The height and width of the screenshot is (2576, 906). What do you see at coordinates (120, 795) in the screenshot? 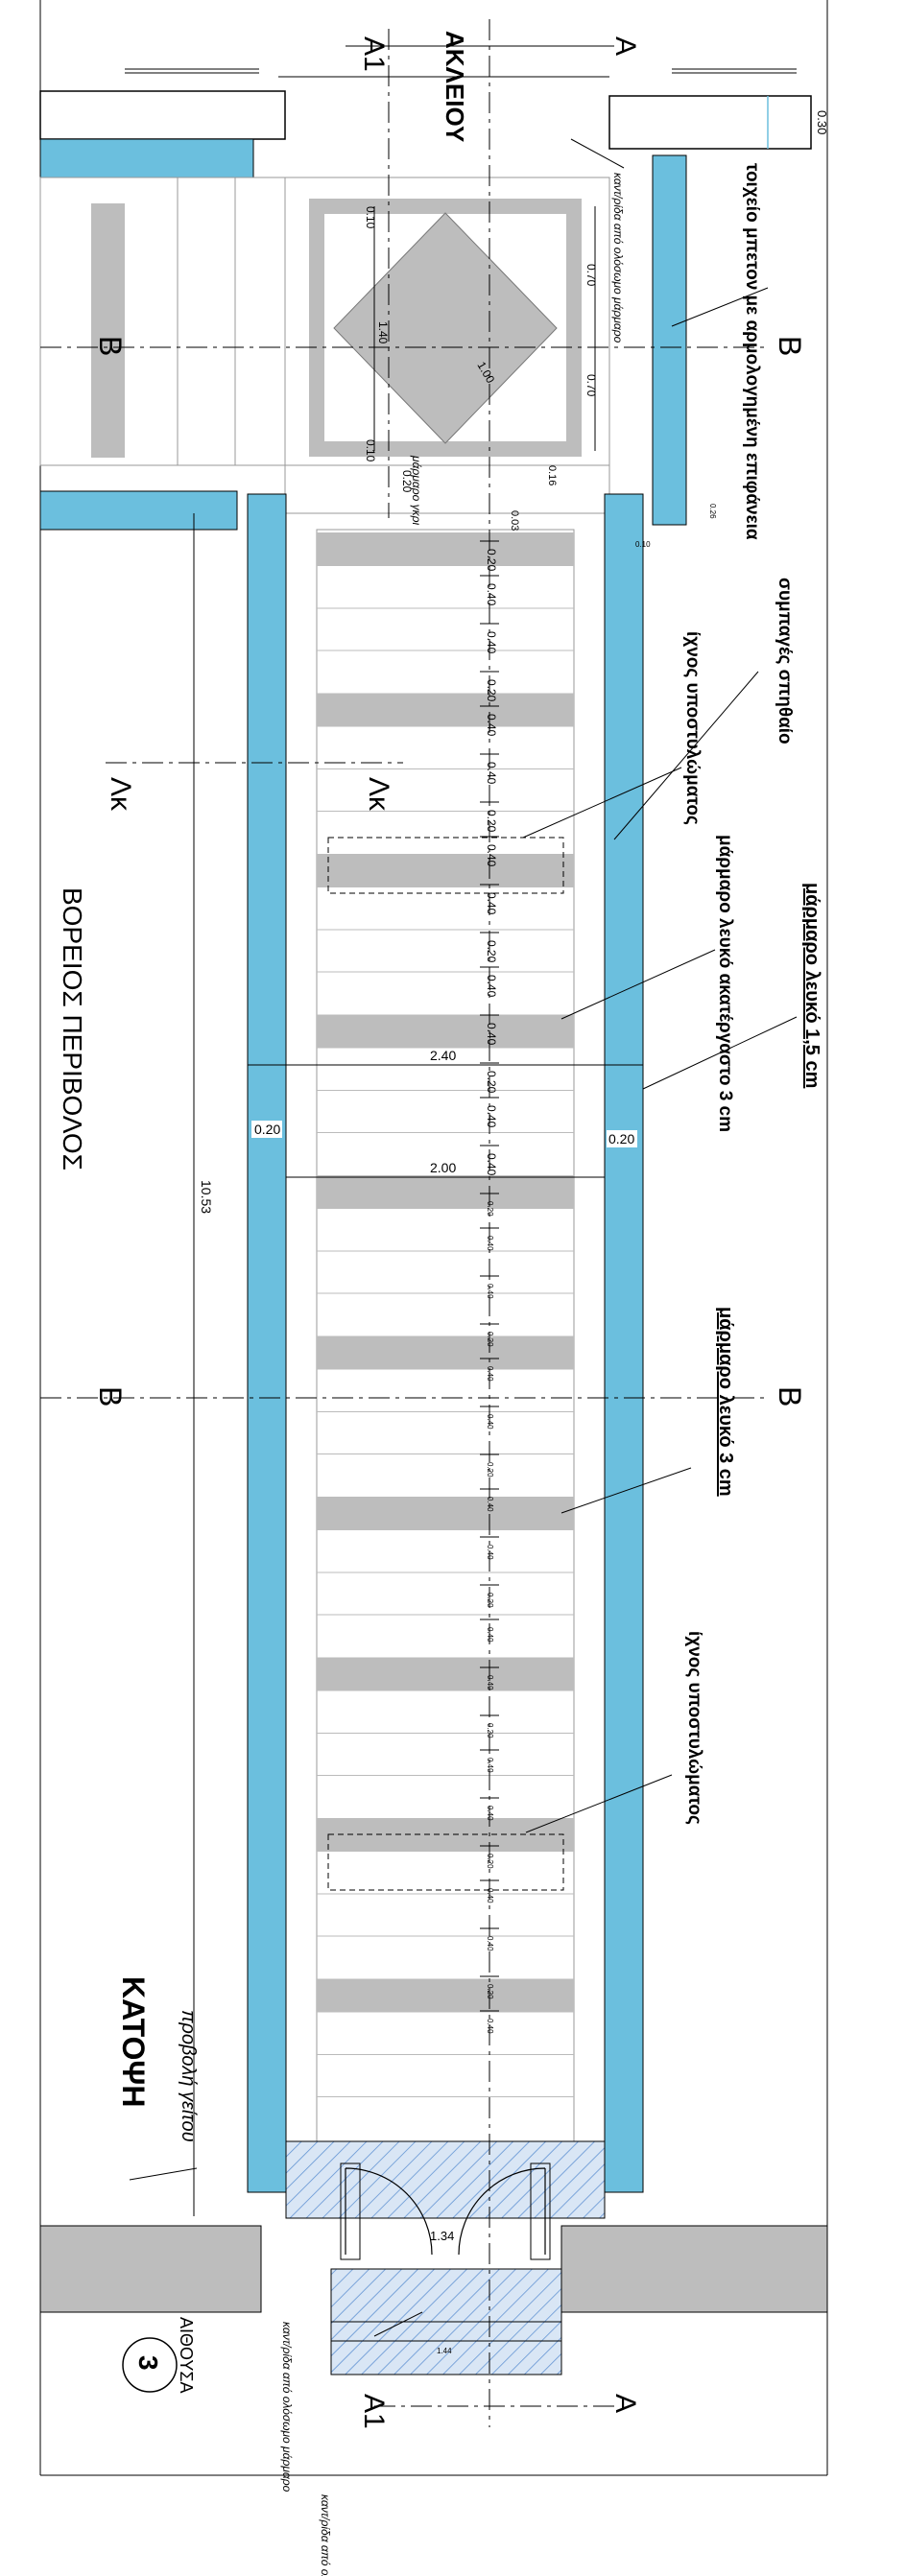
I see `section-lk-left: Λκ` at bounding box center [120, 795].